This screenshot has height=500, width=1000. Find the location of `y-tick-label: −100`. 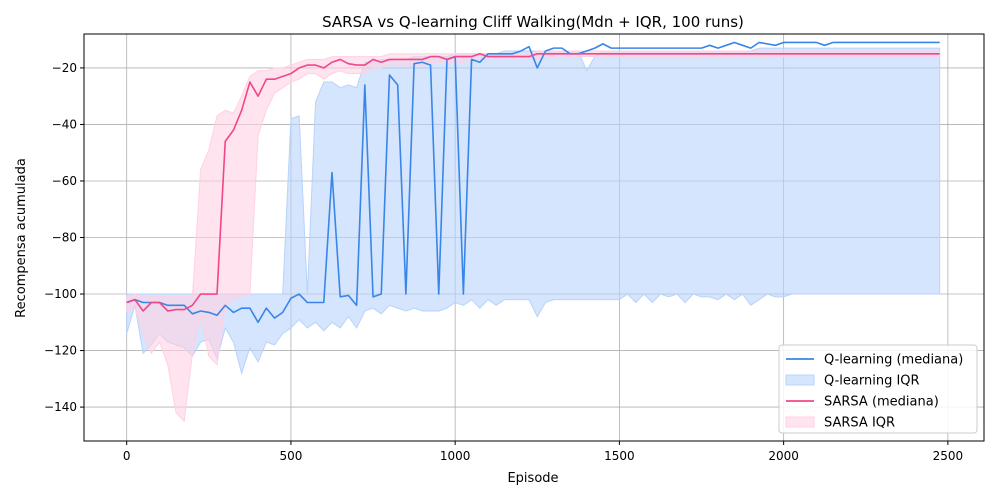

y-tick-label: −100 is located at coordinates (60, 294).